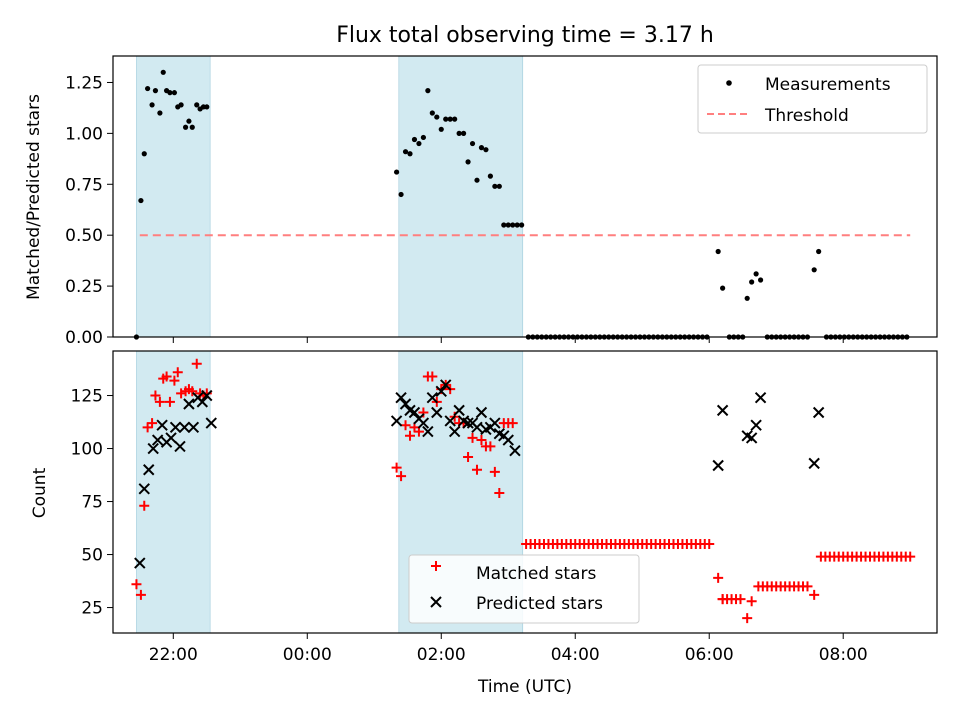 The width and height of the screenshot is (960, 724). Describe the element at coordinates (84, 134) in the screenshot. I see `top-ytick-label: 1.00` at that location.